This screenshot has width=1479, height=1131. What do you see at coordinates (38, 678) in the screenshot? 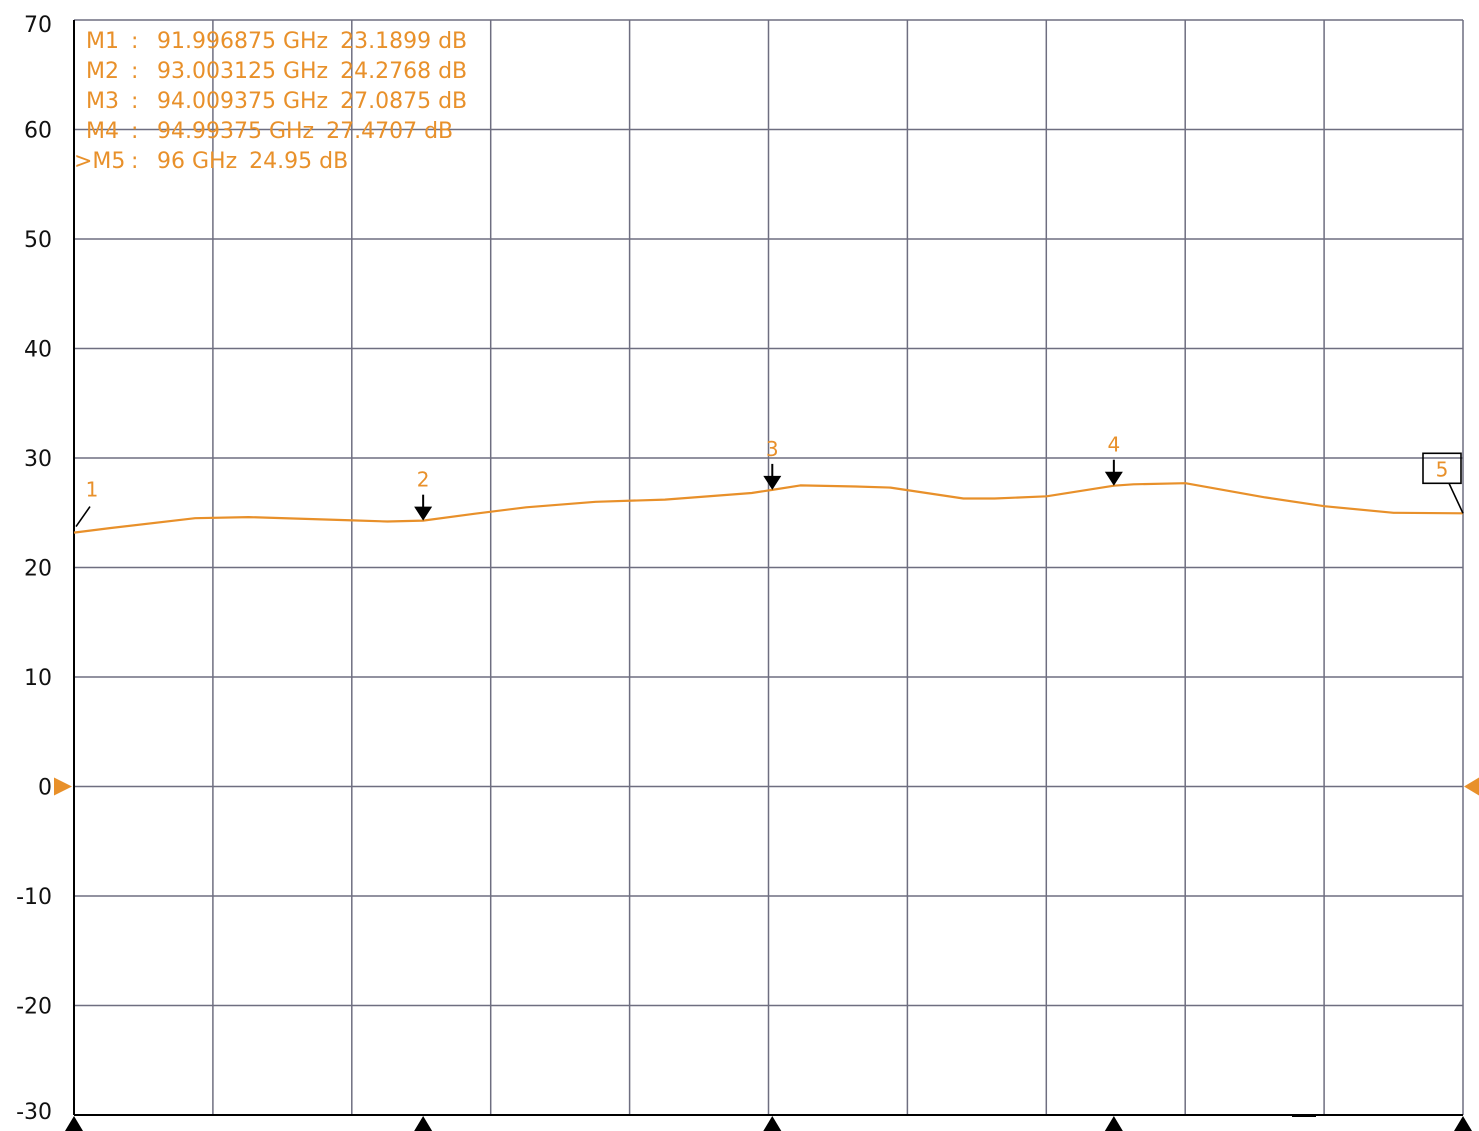
I see `y-tick-label: 10` at bounding box center [38, 678].